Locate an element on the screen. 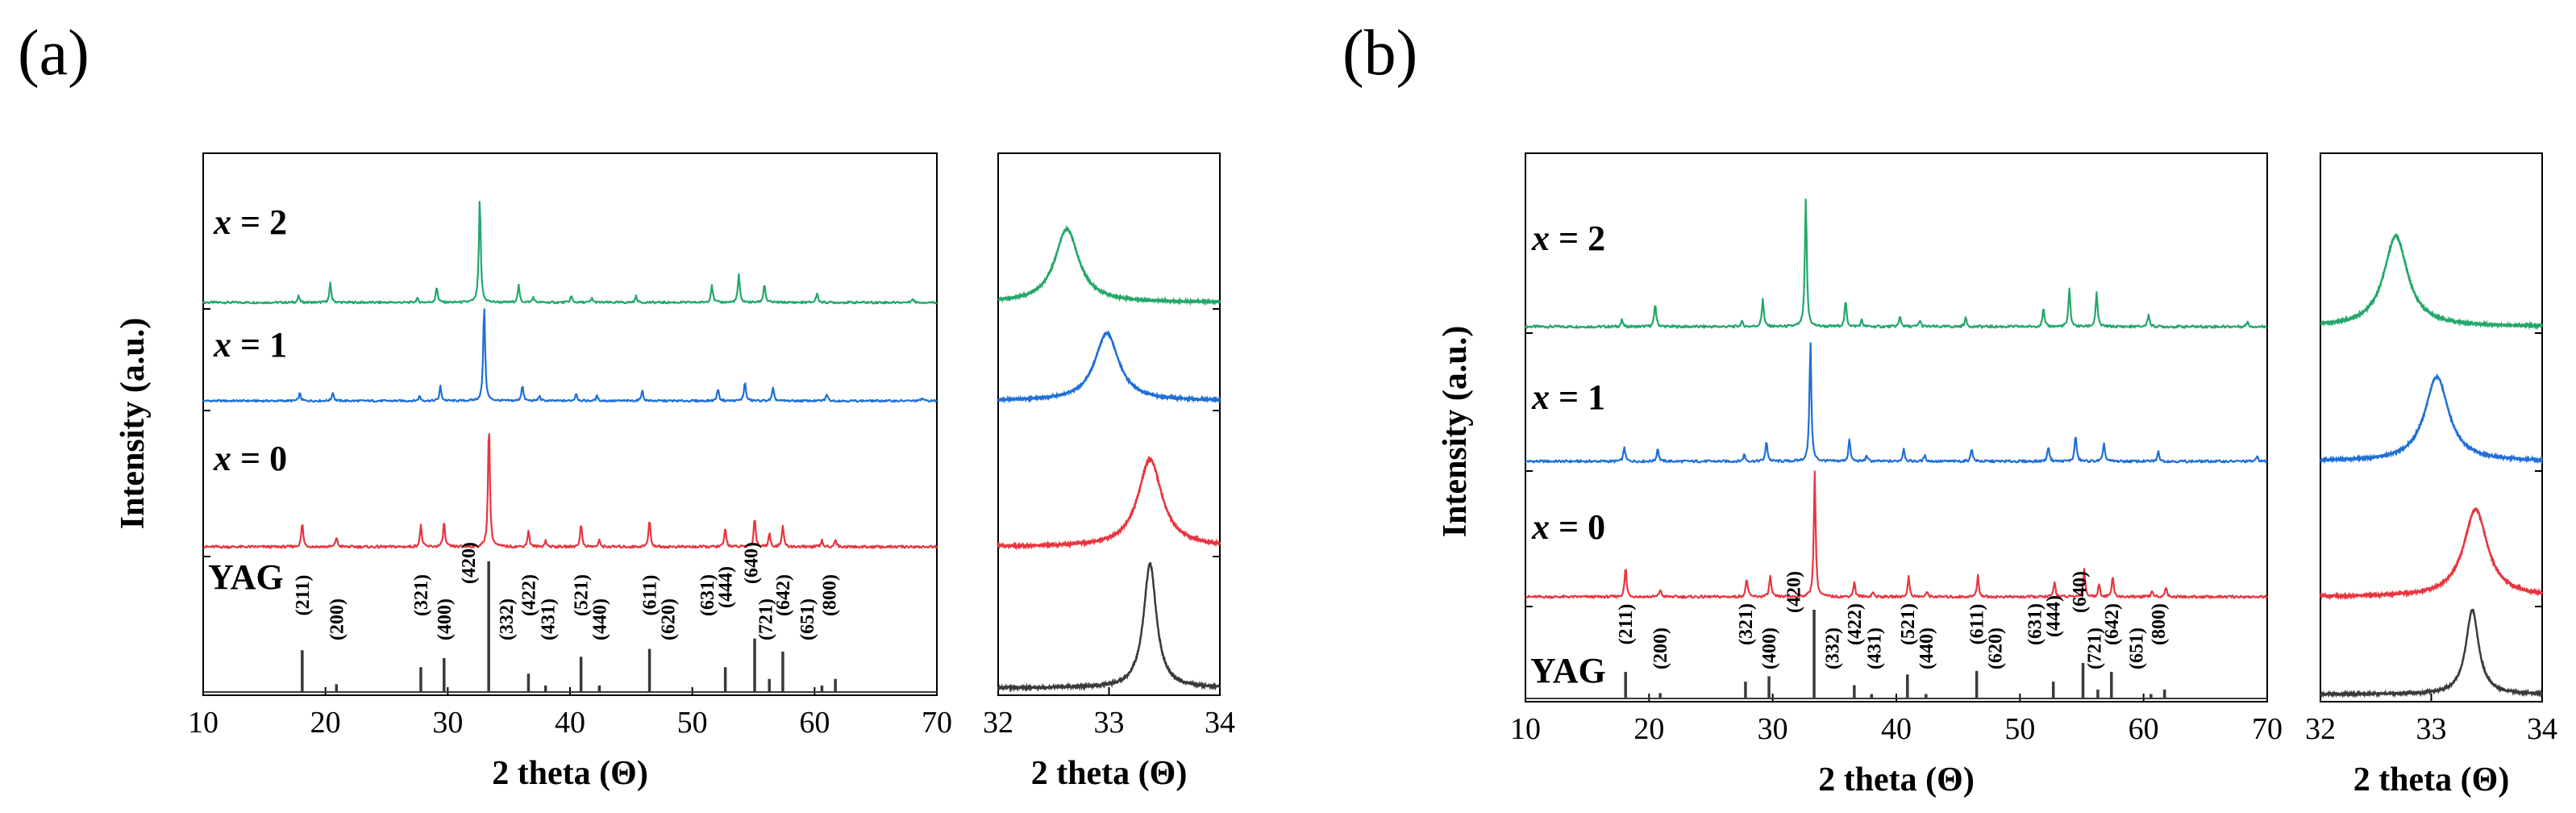  zoom-x-tick-label: 34 is located at coordinates (2542, 729).